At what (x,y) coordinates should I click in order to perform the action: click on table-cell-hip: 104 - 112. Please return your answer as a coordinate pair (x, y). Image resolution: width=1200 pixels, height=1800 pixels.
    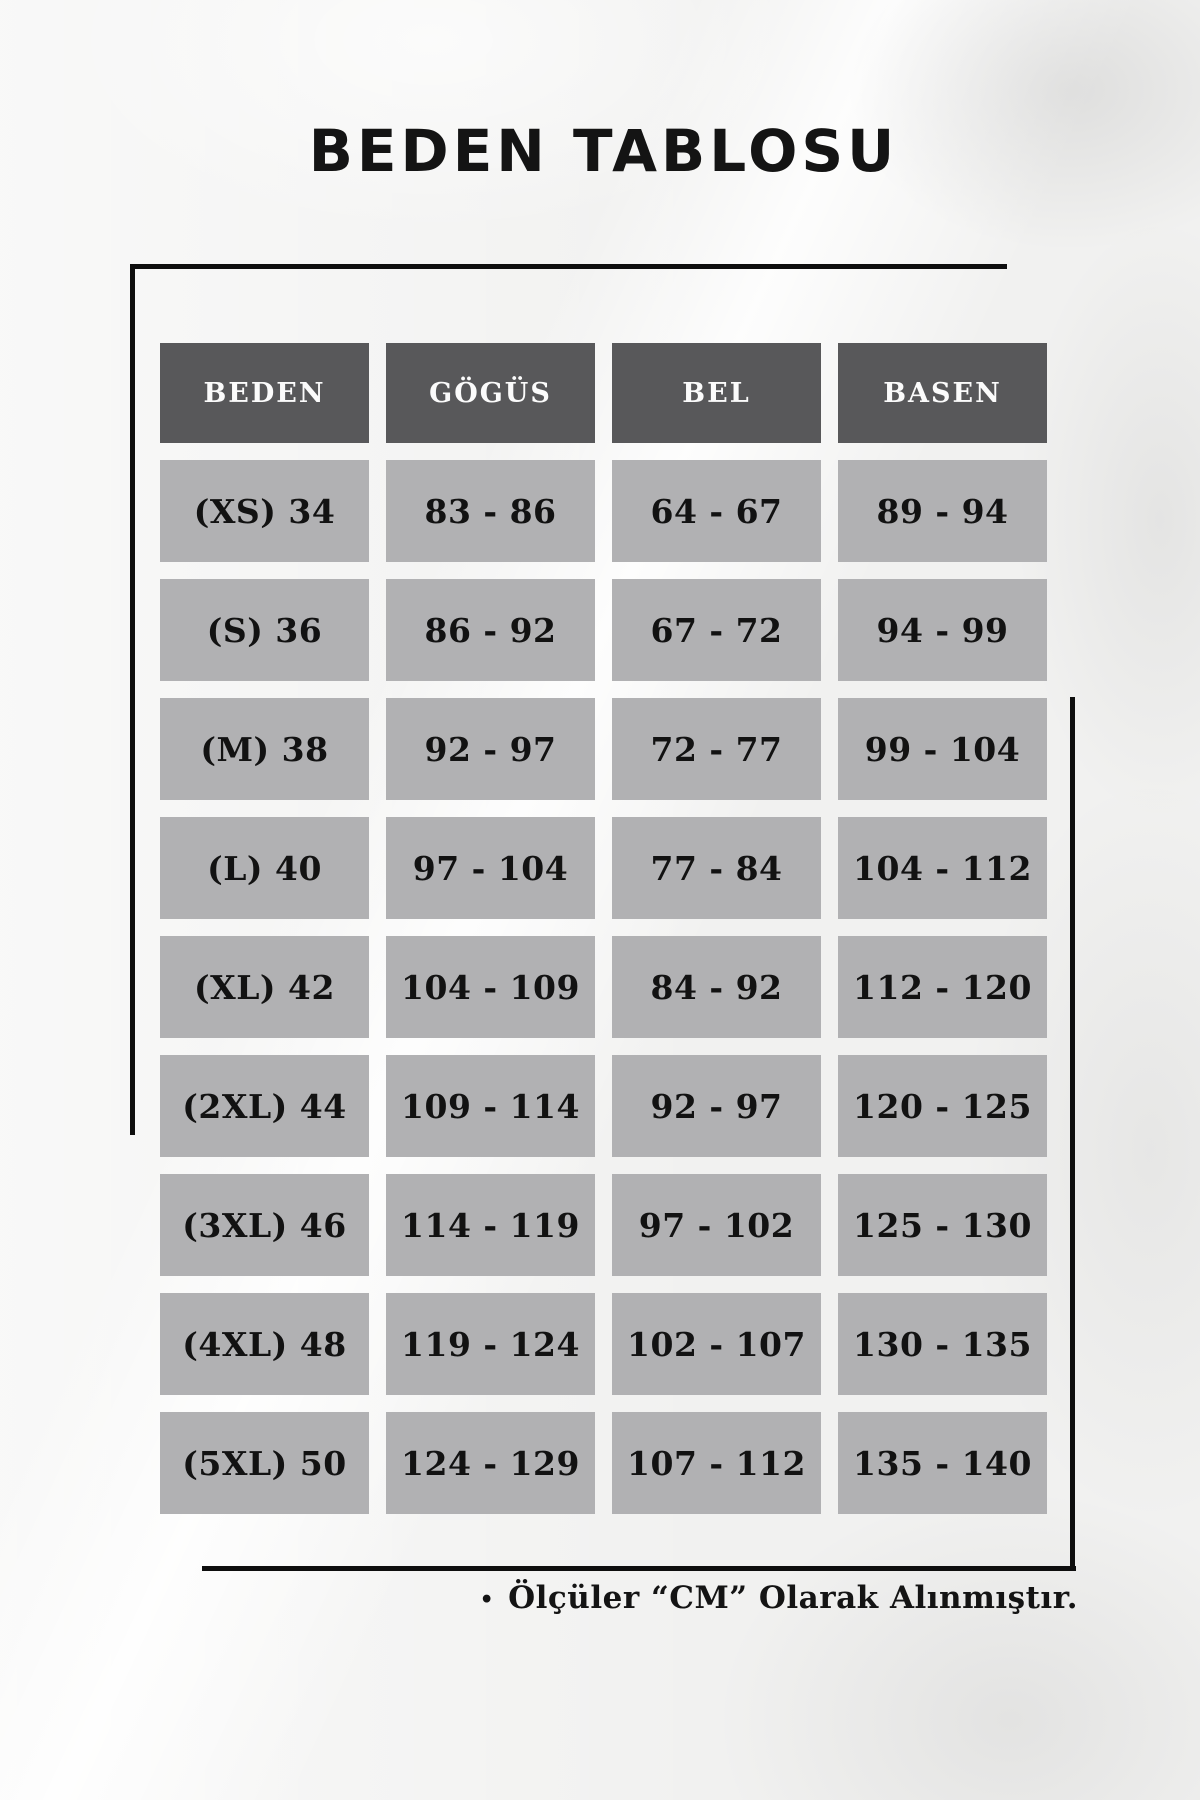
    Looking at the image, I should click on (942, 868).